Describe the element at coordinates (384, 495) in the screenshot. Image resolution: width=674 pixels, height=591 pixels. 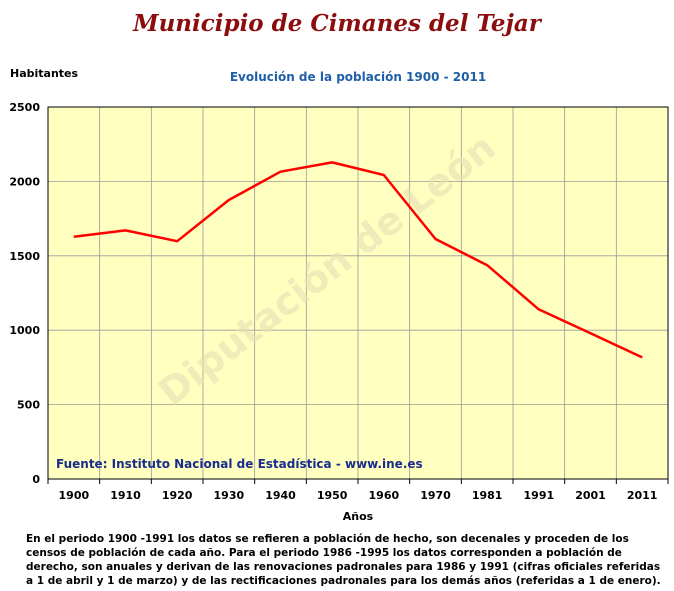
I see `x-tick-label: 1960` at that location.